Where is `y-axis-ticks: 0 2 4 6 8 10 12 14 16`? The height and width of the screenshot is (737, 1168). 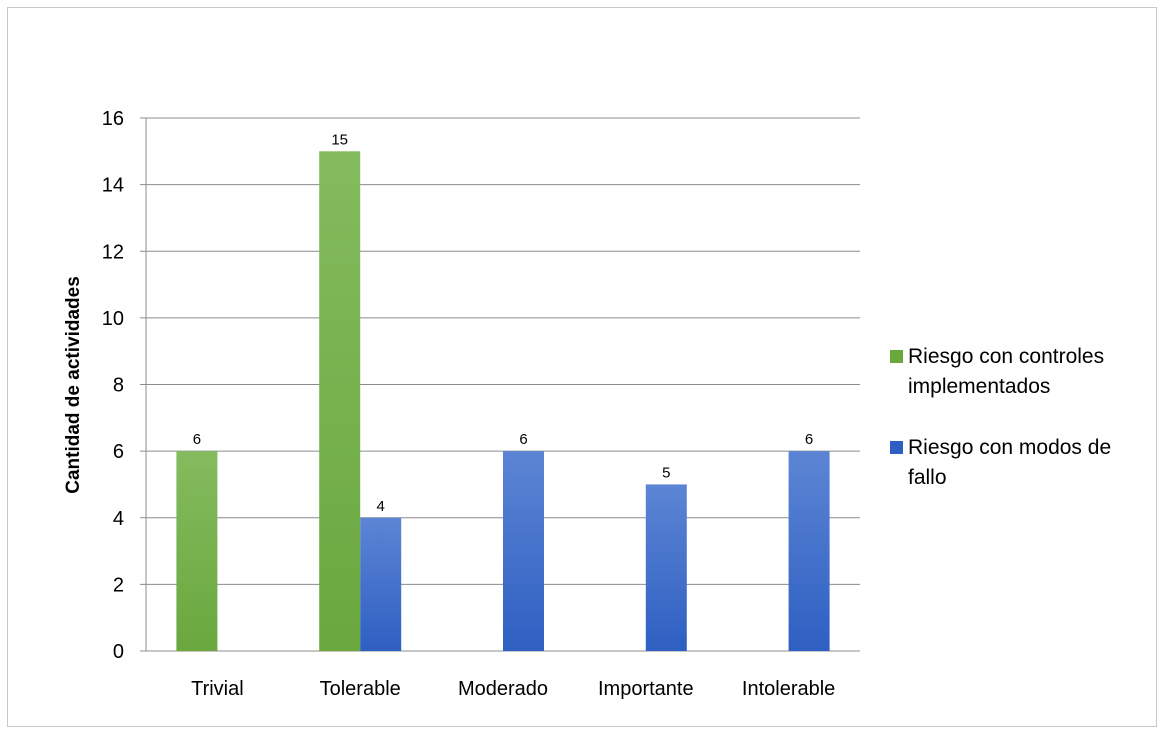 y-axis-ticks: 0 2 4 6 8 10 12 14 16 is located at coordinates (113, 385).